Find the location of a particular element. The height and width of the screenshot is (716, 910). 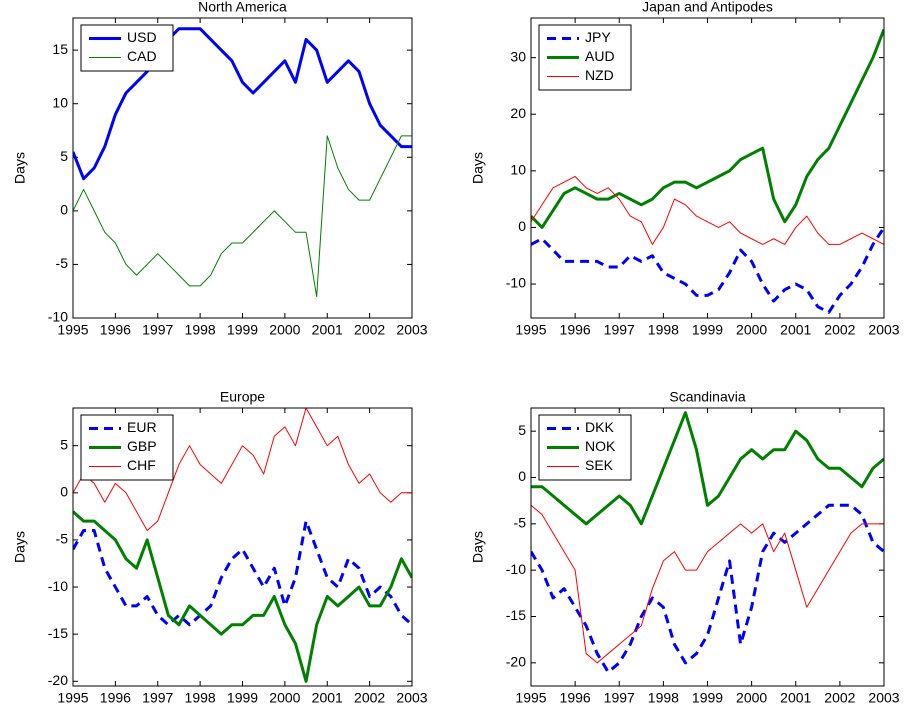

legend-label: DKK is located at coordinates (599, 427).